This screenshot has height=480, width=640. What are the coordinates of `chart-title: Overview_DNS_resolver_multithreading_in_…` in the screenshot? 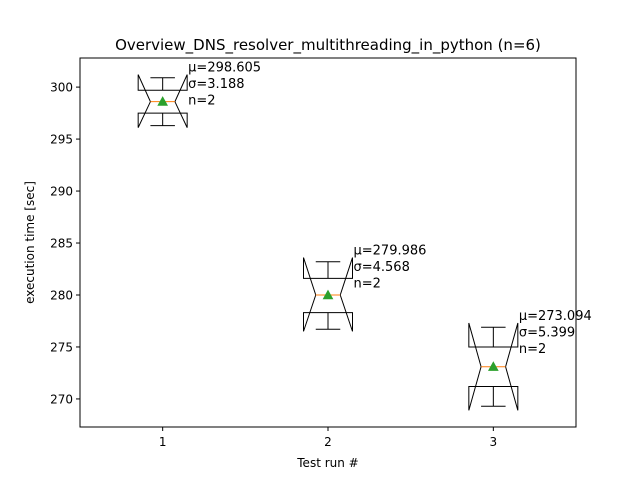 It's located at (328, 45).